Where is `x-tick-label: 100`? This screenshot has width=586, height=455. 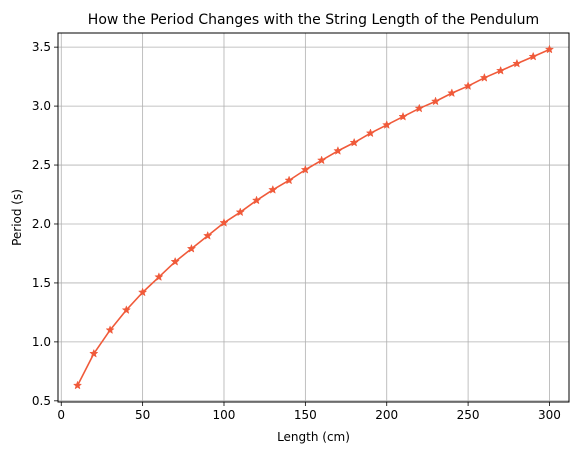
x-tick-label: 100 is located at coordinates (224, 415).